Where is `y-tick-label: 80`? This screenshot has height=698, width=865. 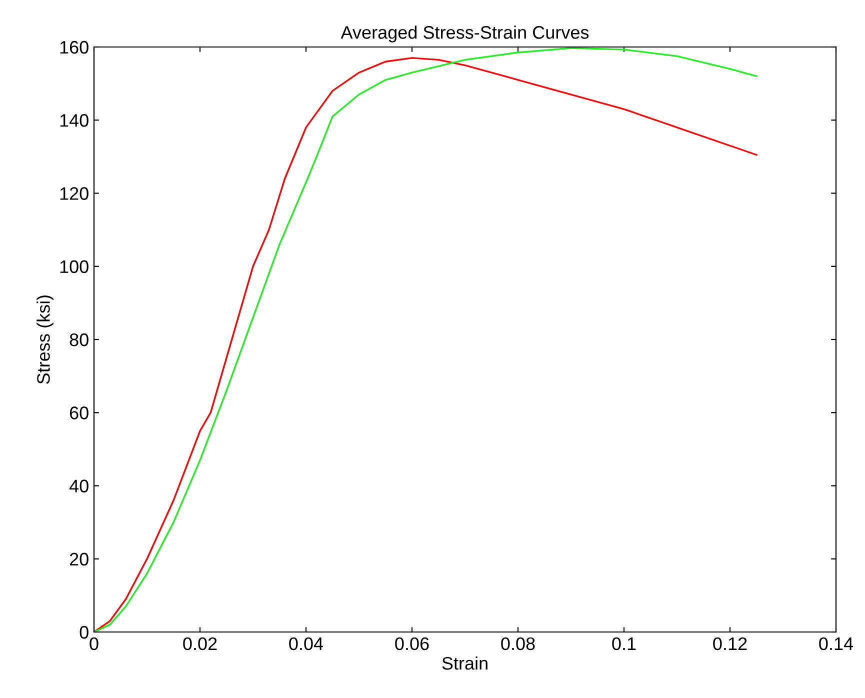 y-tick-label: 80 is located at coordinates (79, 339).